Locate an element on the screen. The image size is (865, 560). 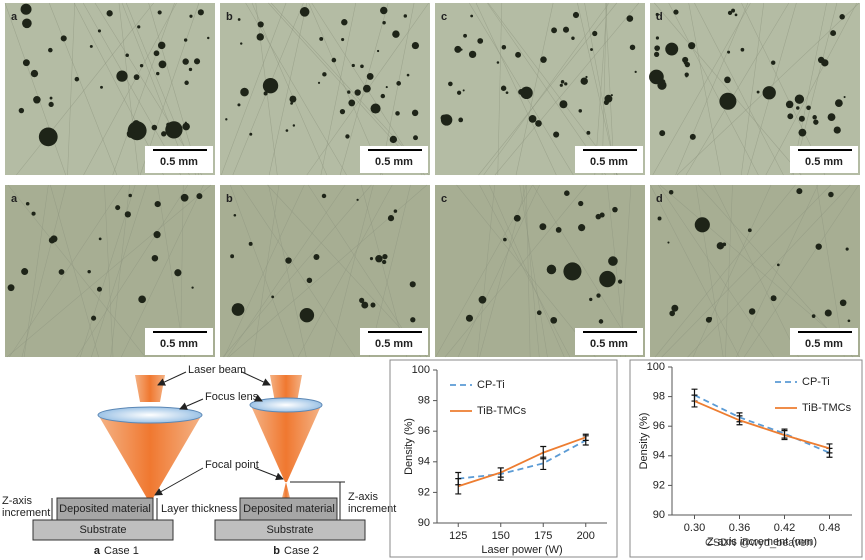
chart-frame is located at coordinates (746, 458).